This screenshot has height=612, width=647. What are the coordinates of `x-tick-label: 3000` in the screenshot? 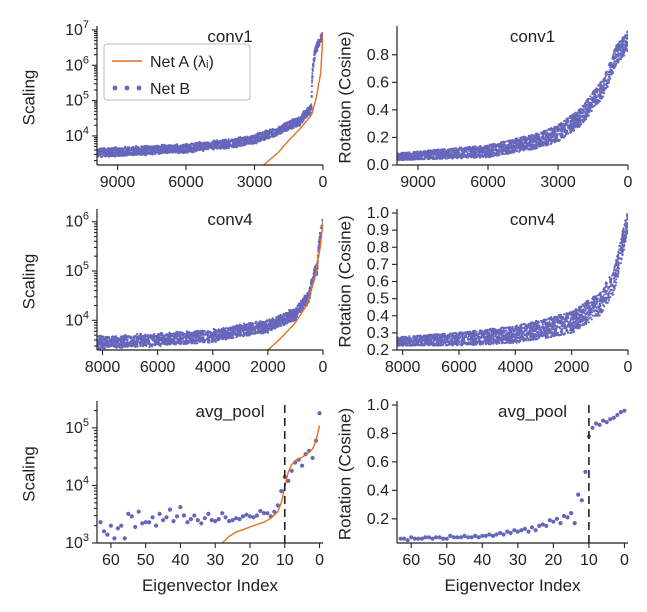 It's located at (558, 182).